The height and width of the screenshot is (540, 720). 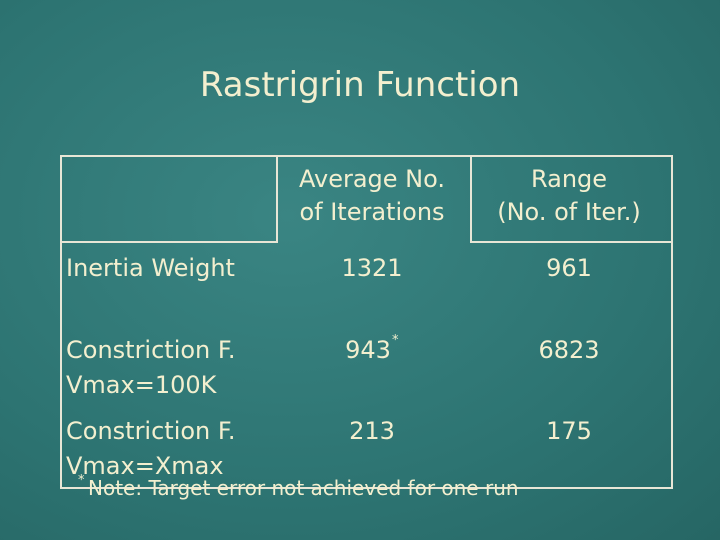 What do you see at coordinates (372, 179) in the screenshot?
I see `header-cell: Average No.` at bounding box center [372, 179].